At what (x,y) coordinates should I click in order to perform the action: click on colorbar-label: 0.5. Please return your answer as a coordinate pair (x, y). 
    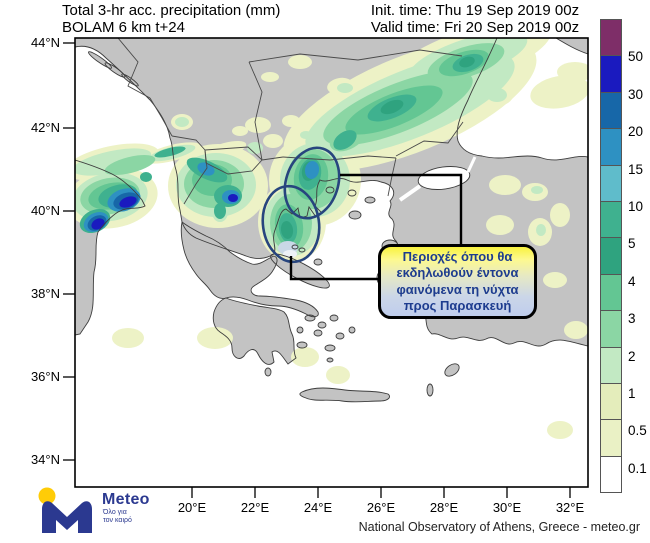
    Looking at the image, I should click on (637, 431).